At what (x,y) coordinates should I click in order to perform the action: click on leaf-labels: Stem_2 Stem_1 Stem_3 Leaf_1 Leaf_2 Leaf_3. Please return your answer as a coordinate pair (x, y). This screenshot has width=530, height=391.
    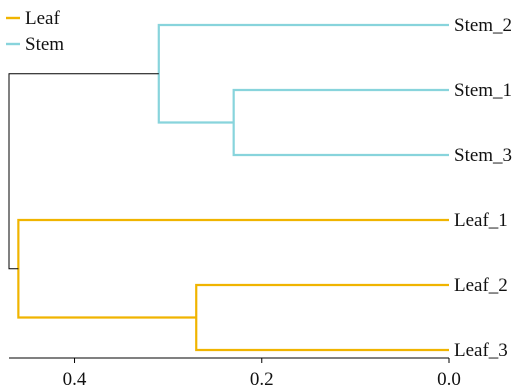
    Looking at the image, I should click on (483, 188).